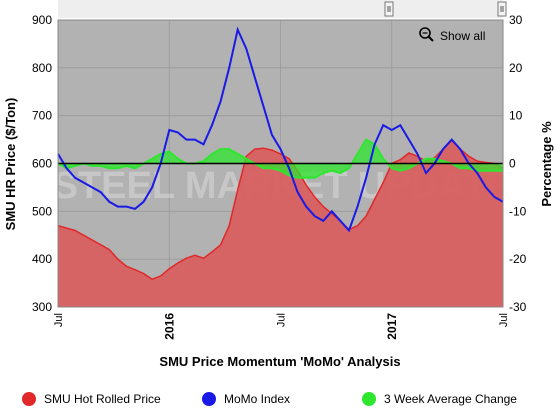 The height and width of the screenshot is (408, 560). What do you see at coordinates (518, 307) in the screenshot?
I see `y-right-tick-label: -30` at bounding box center [518, 307].